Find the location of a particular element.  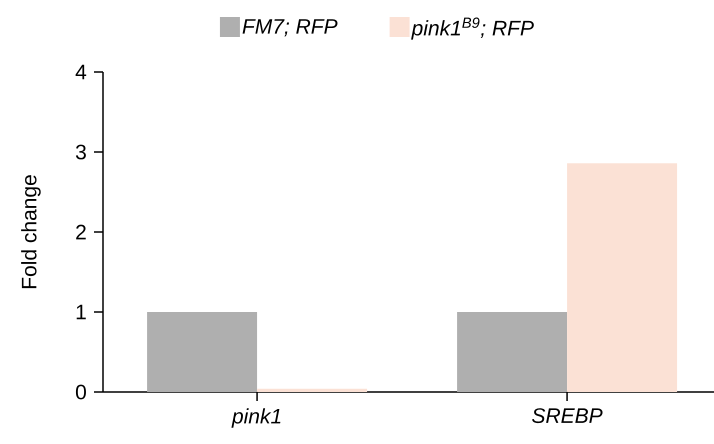

y-axis-title: Fold change is located at coordinates (31, 231).